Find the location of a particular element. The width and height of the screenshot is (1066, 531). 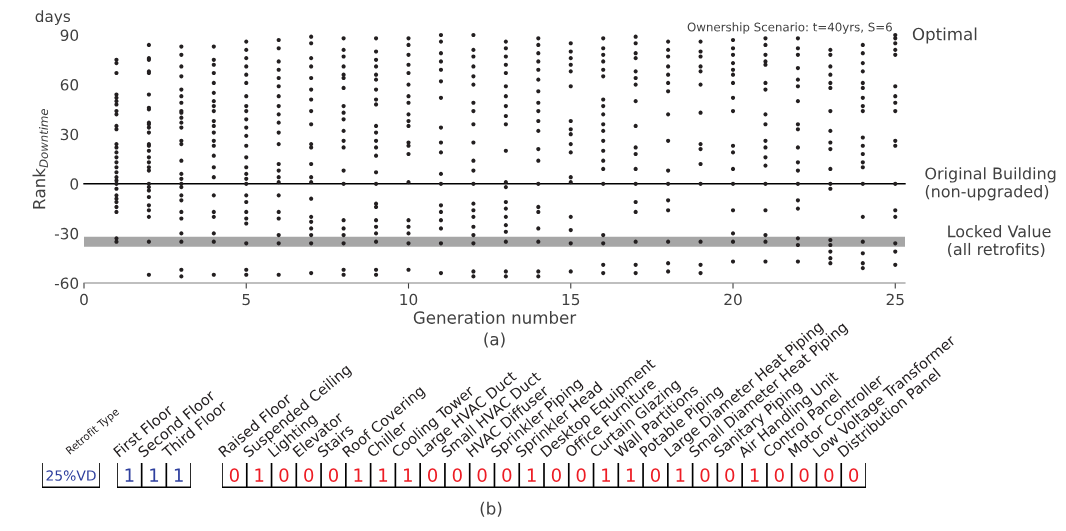

y-tick-label: -30 is located at coordinates (66, 233).